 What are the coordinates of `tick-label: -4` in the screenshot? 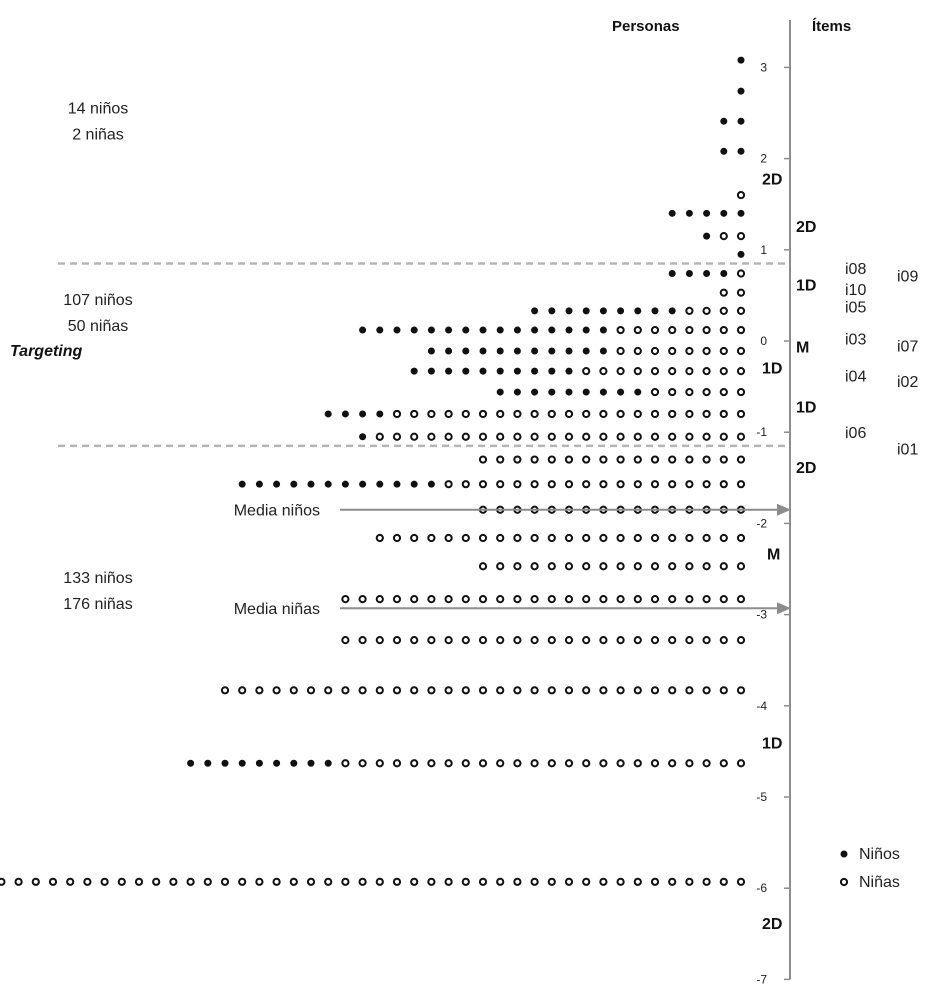 It's located at (761, 706).